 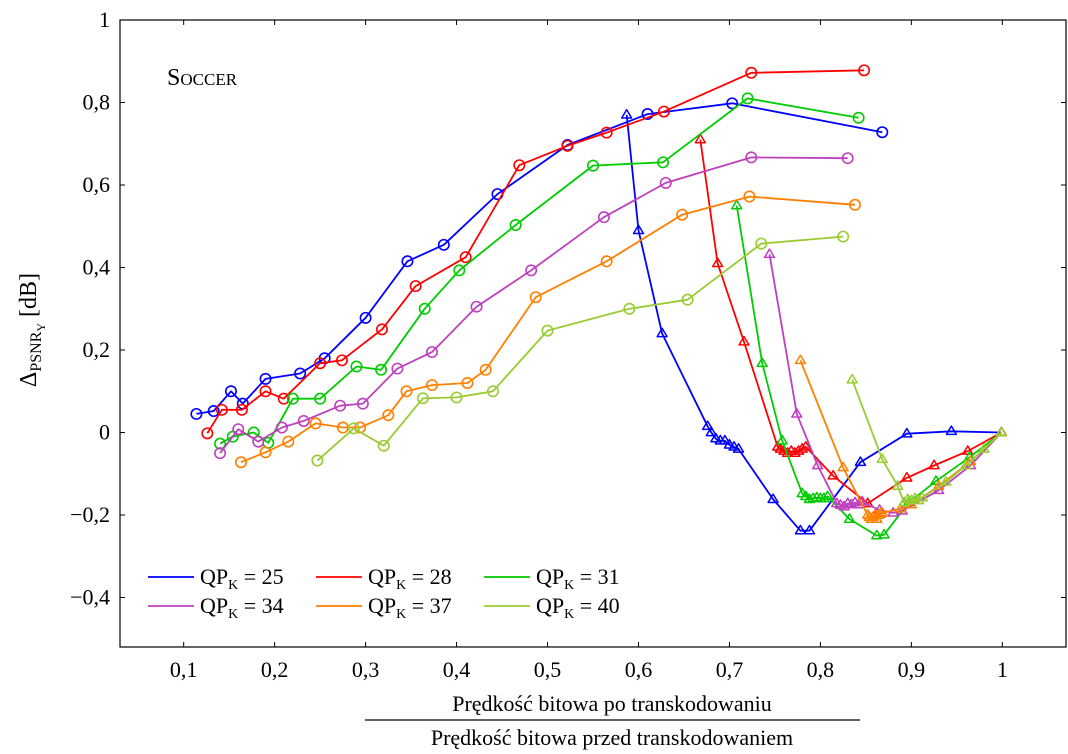 What do you see at coordinates (104, 432) in the screenshot?
I see `y-tick-label: 0` at bounding box center [104, 432].